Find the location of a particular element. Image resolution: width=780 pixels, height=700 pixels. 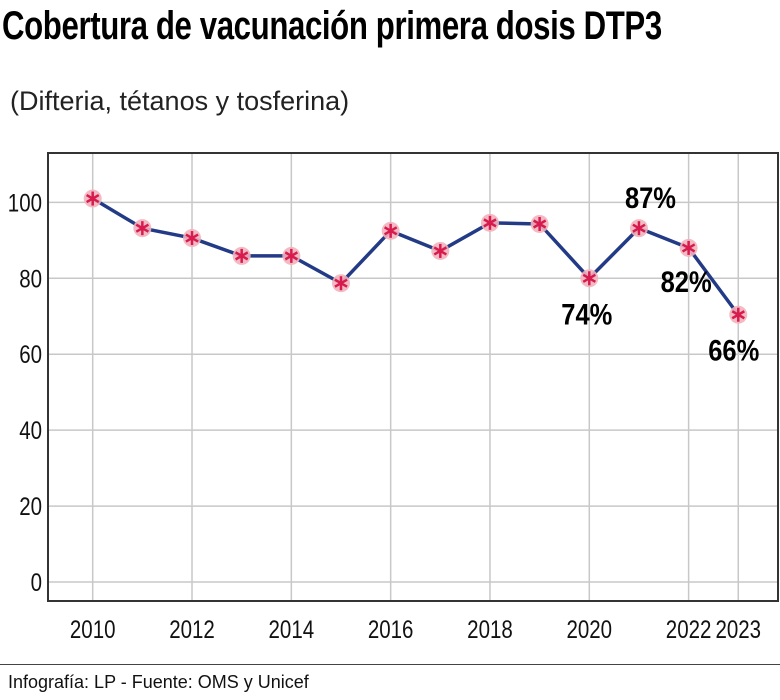

x-tick-label: 2022 is located at coordinates (689, 629).